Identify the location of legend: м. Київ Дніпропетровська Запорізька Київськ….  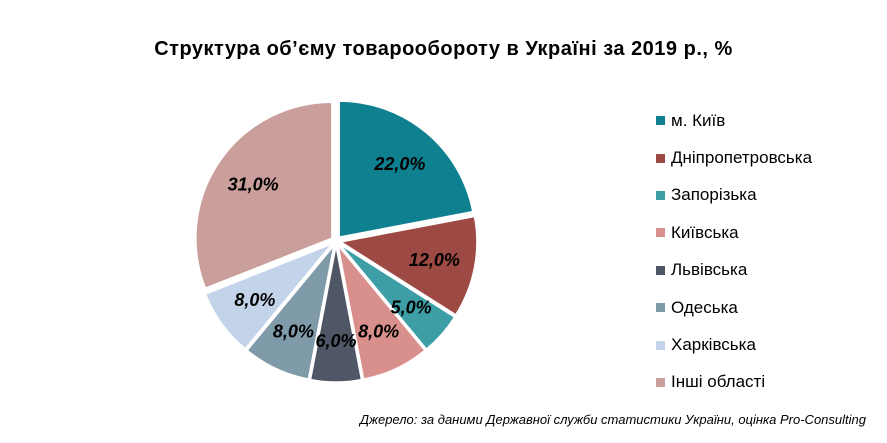
(734, 251).